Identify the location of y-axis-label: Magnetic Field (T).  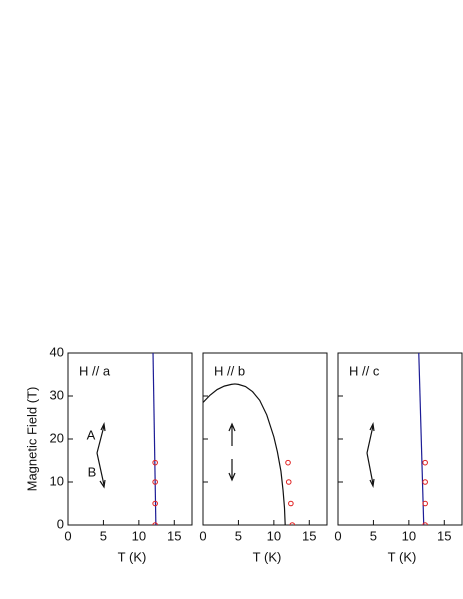
(31, 439).